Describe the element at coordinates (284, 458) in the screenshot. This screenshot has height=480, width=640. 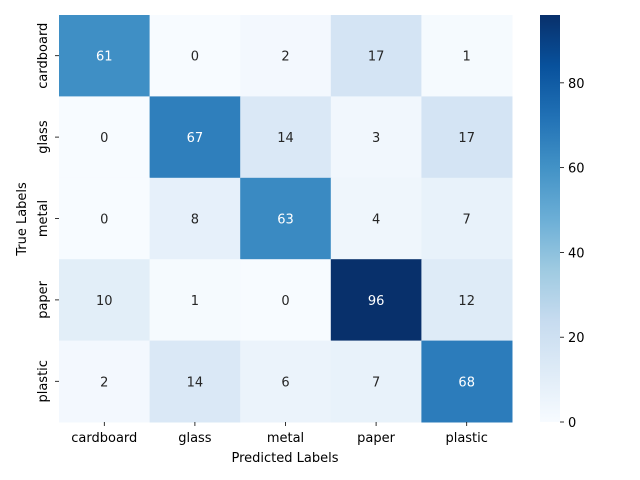
I see `x-axis-title: Predicted Labels` at that location.